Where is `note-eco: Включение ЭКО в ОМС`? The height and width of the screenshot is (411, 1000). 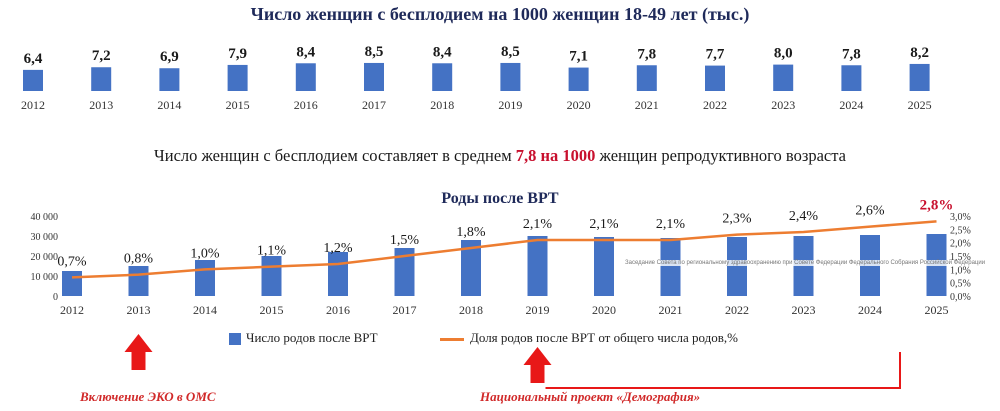
note-eco: Включение ЭКО в ОМС is located at coordinates (148, 396).